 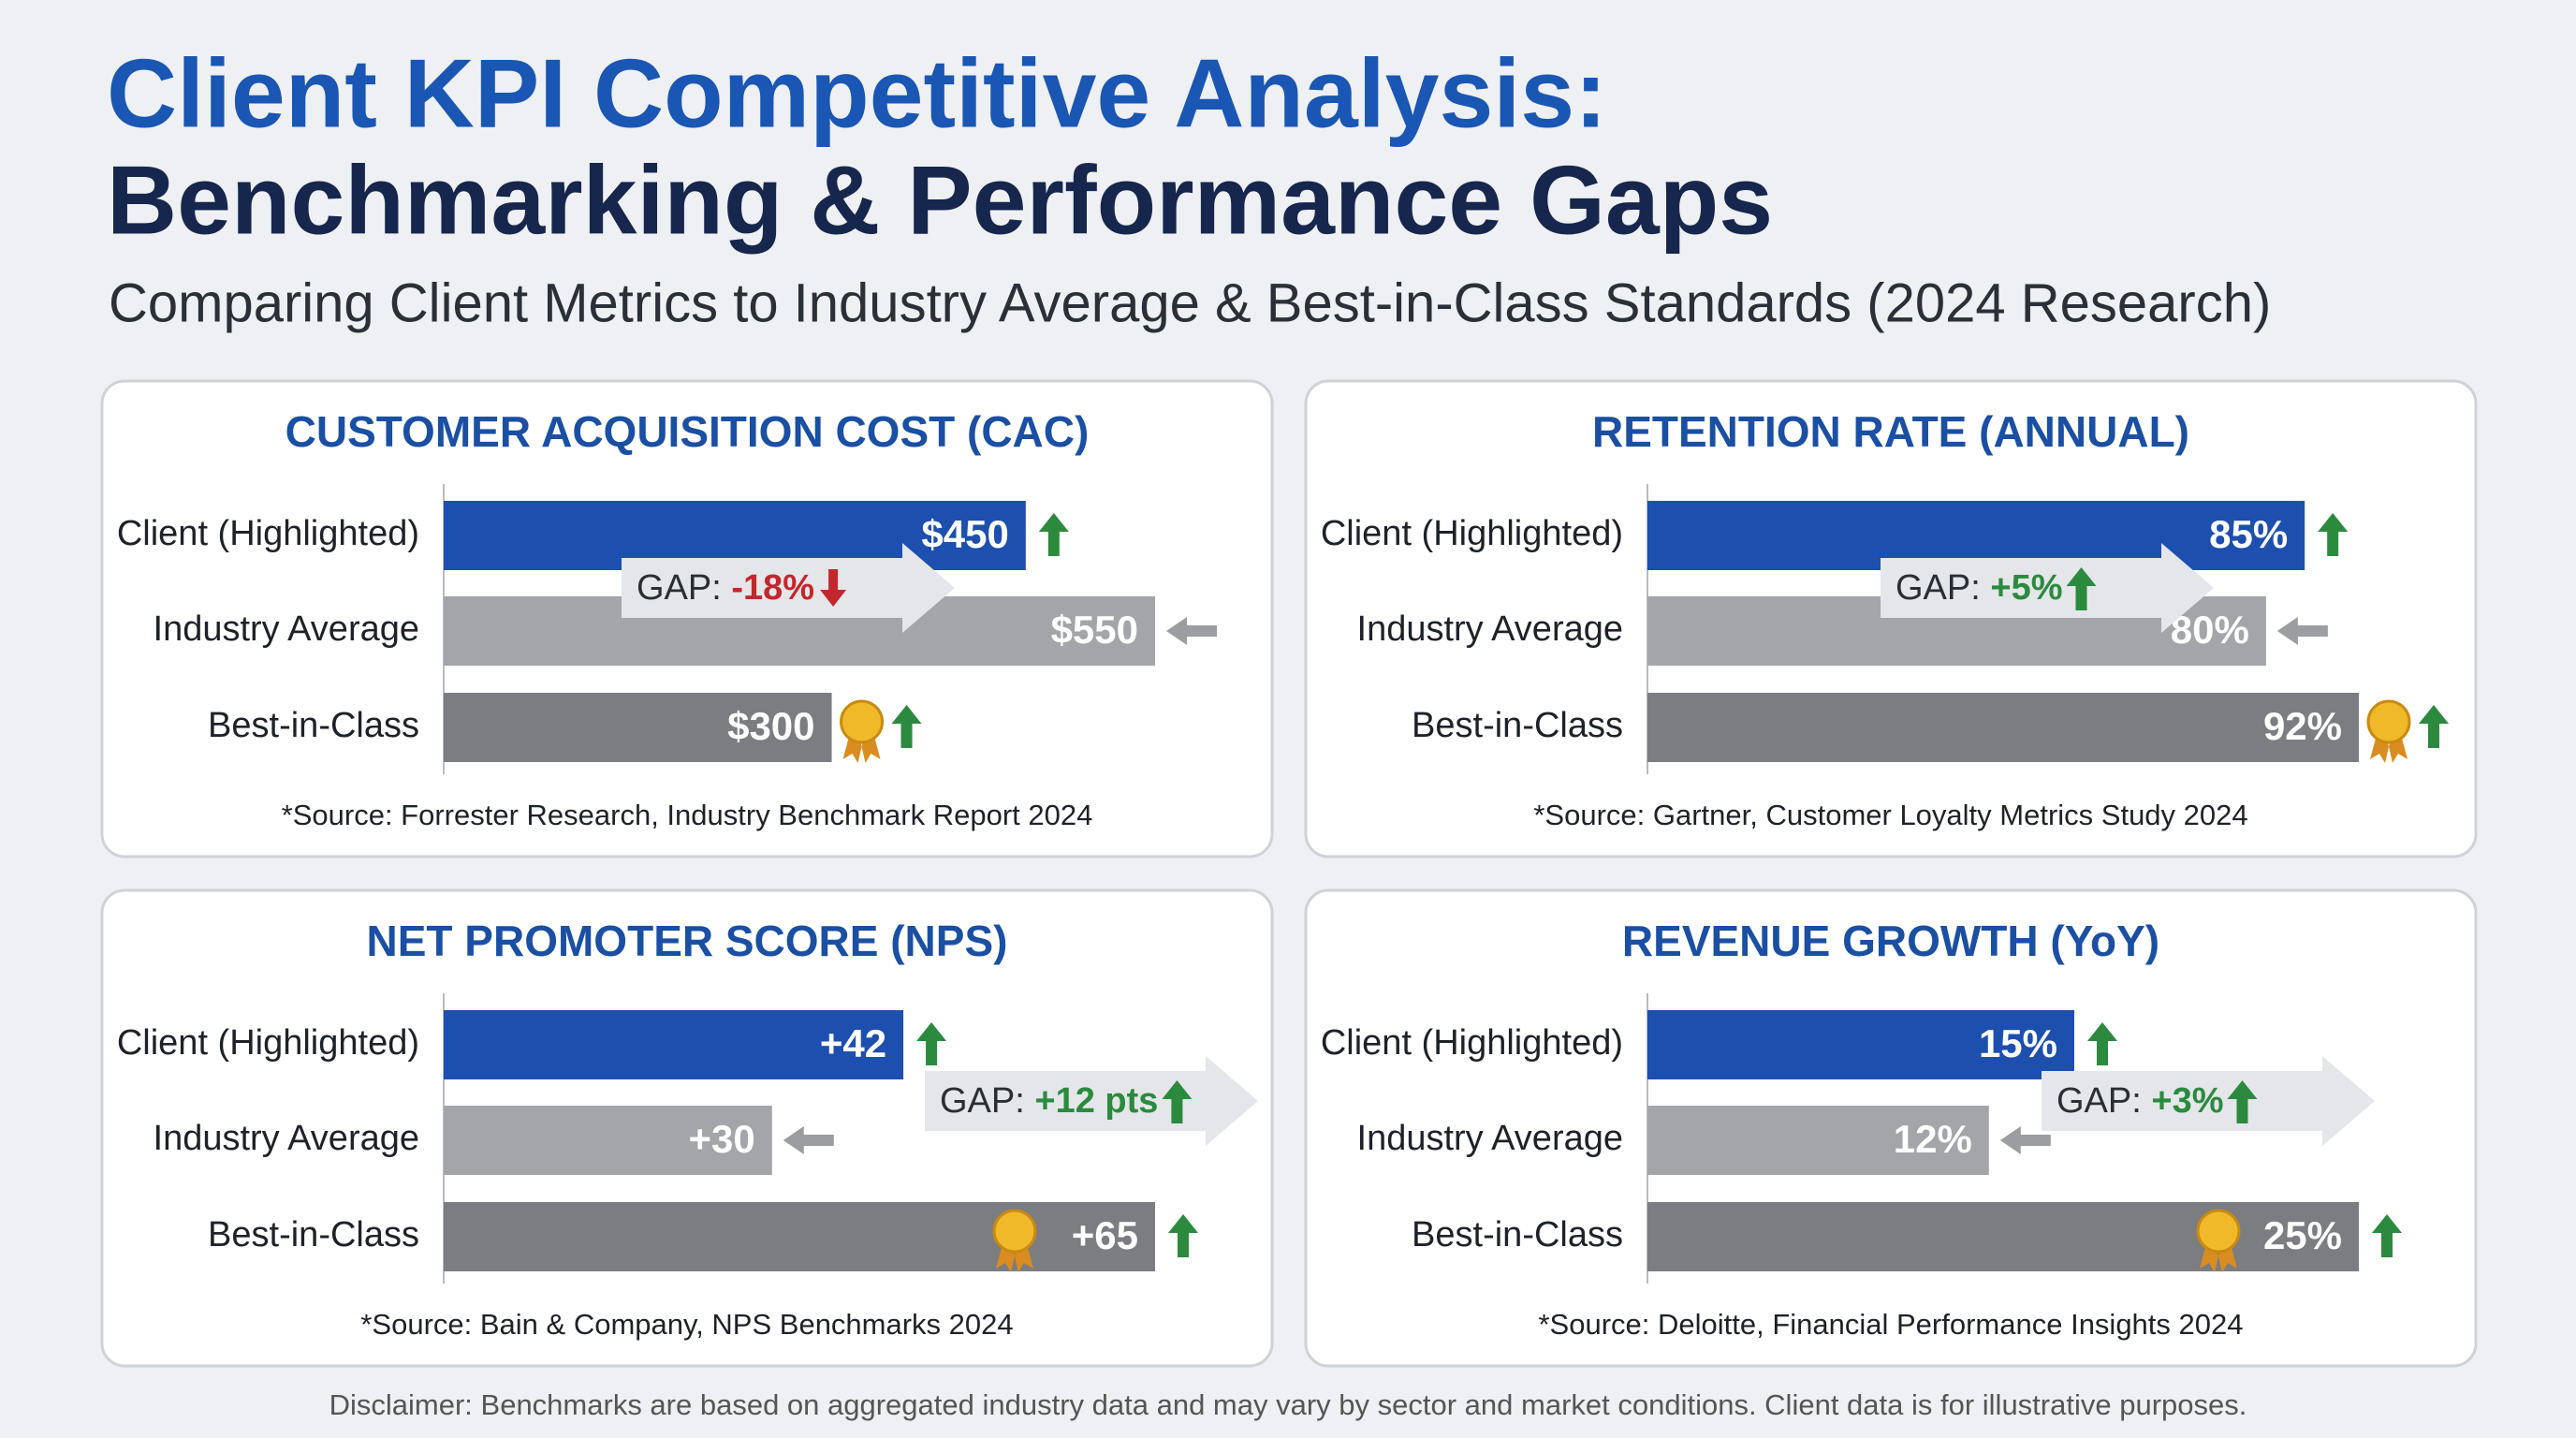 What do you see at coordinates (770, 726) in the screenshot?
I see `value-label: $300` at bounding box center [770, 726].